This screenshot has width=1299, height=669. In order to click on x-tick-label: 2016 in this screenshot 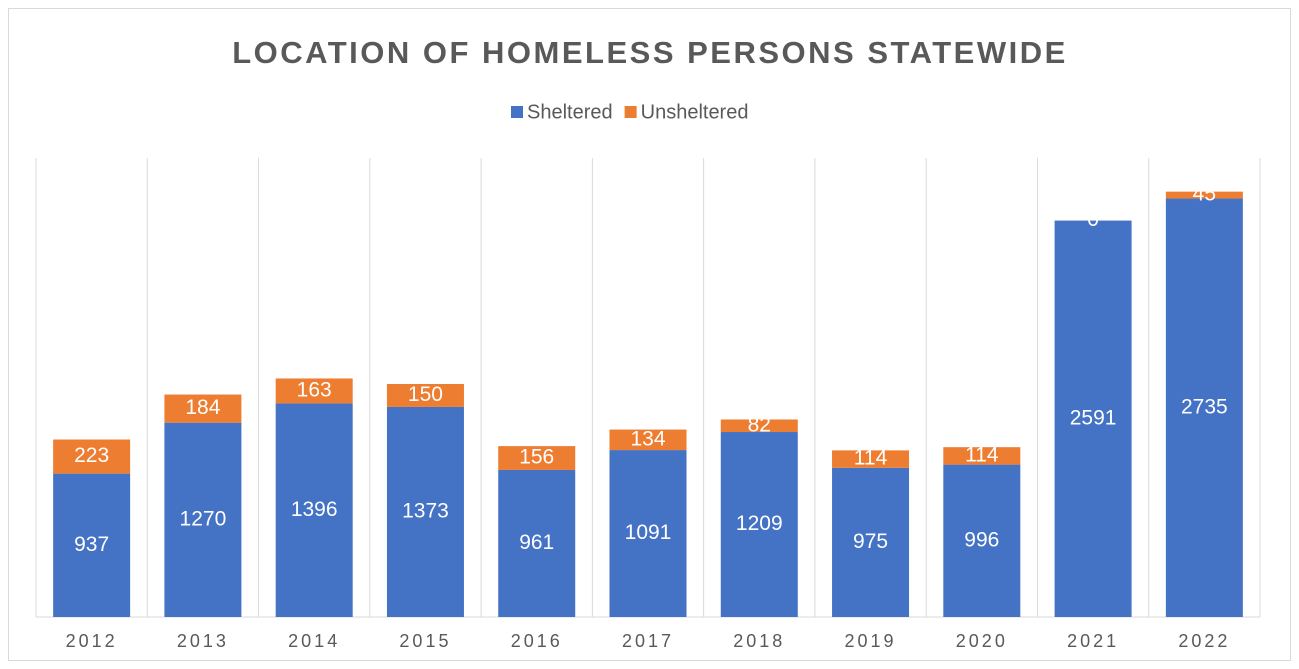, I will do `click(537, 641)`.